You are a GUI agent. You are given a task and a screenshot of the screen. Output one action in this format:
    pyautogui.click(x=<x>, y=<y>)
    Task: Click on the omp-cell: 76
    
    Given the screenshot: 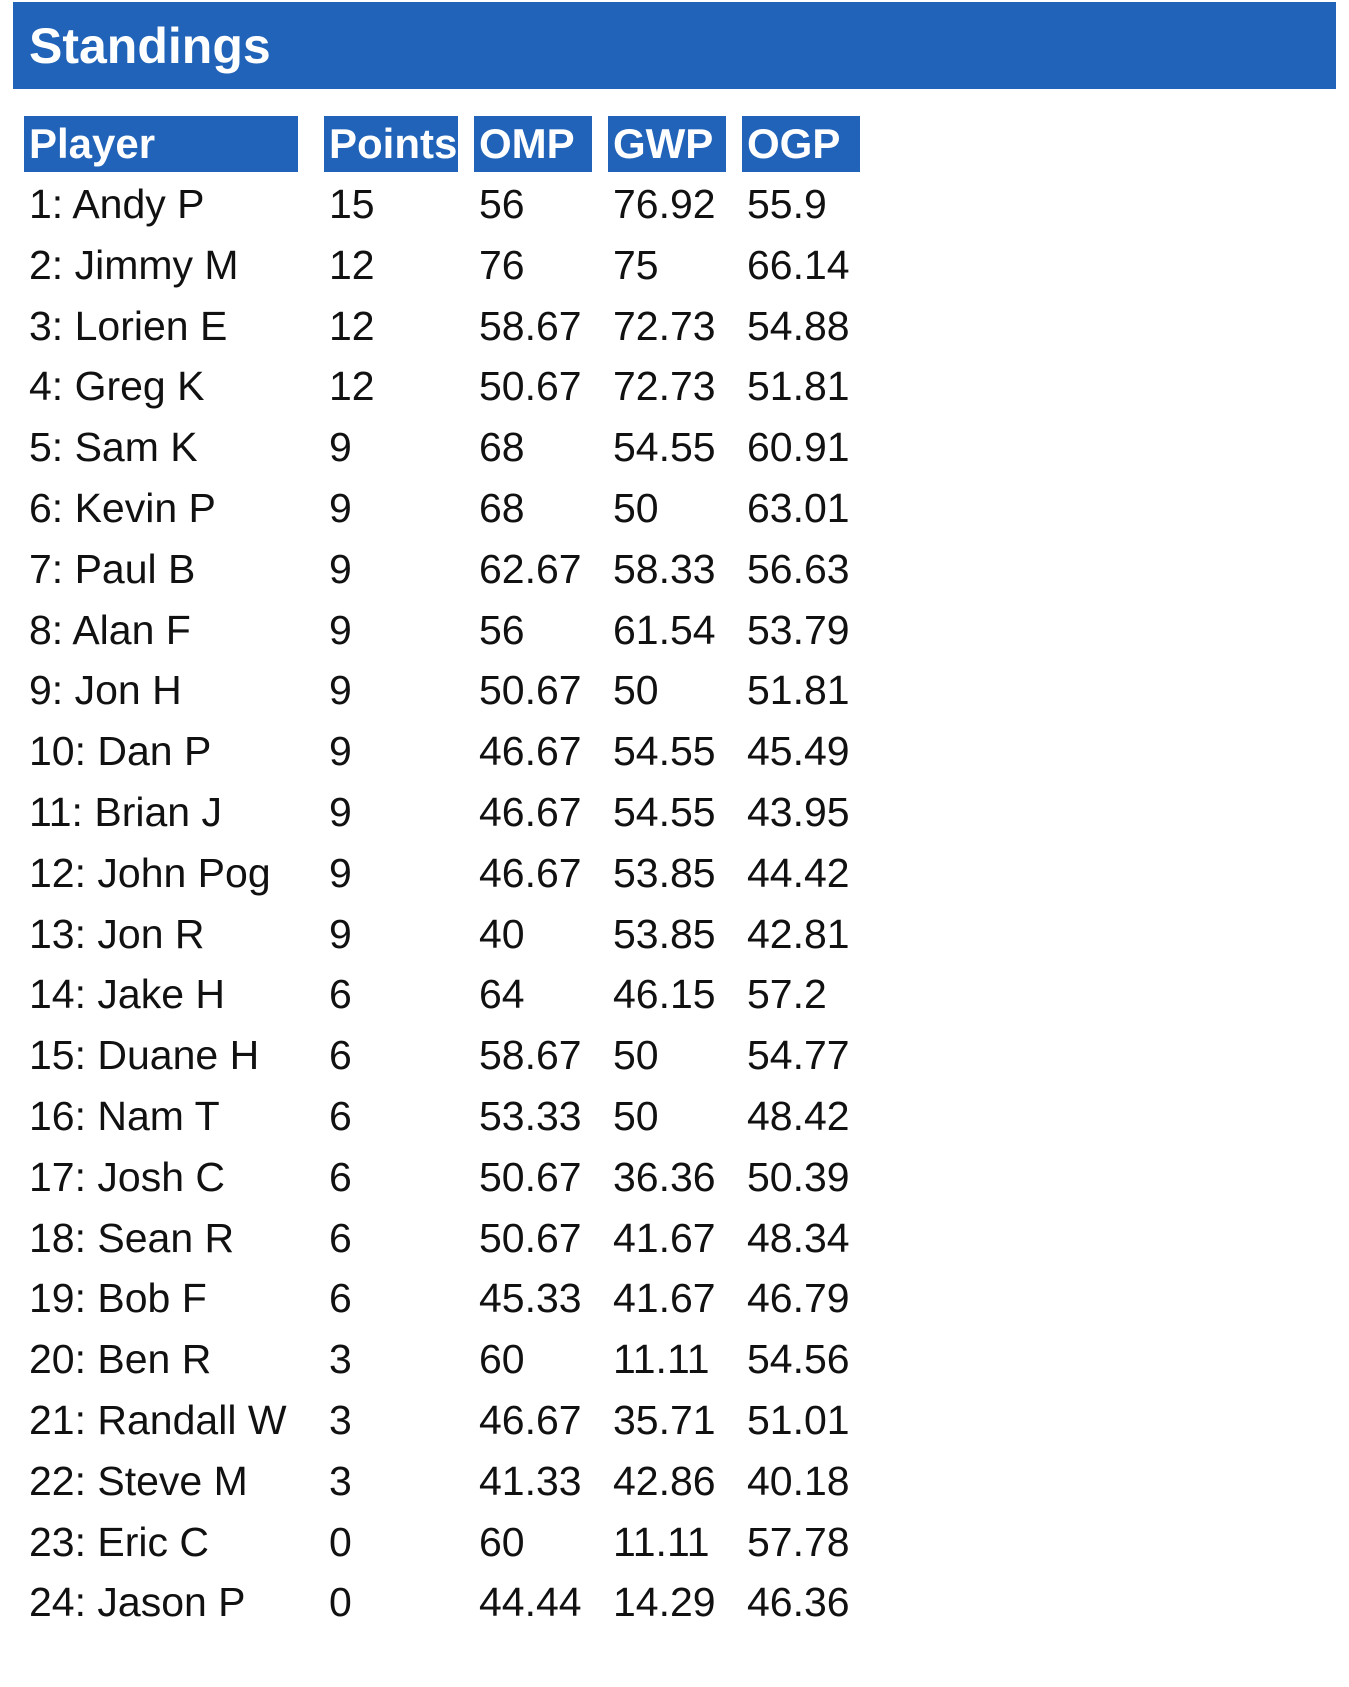 What is the action you would take?
    pyautogui.click(x=502, y=264)
    